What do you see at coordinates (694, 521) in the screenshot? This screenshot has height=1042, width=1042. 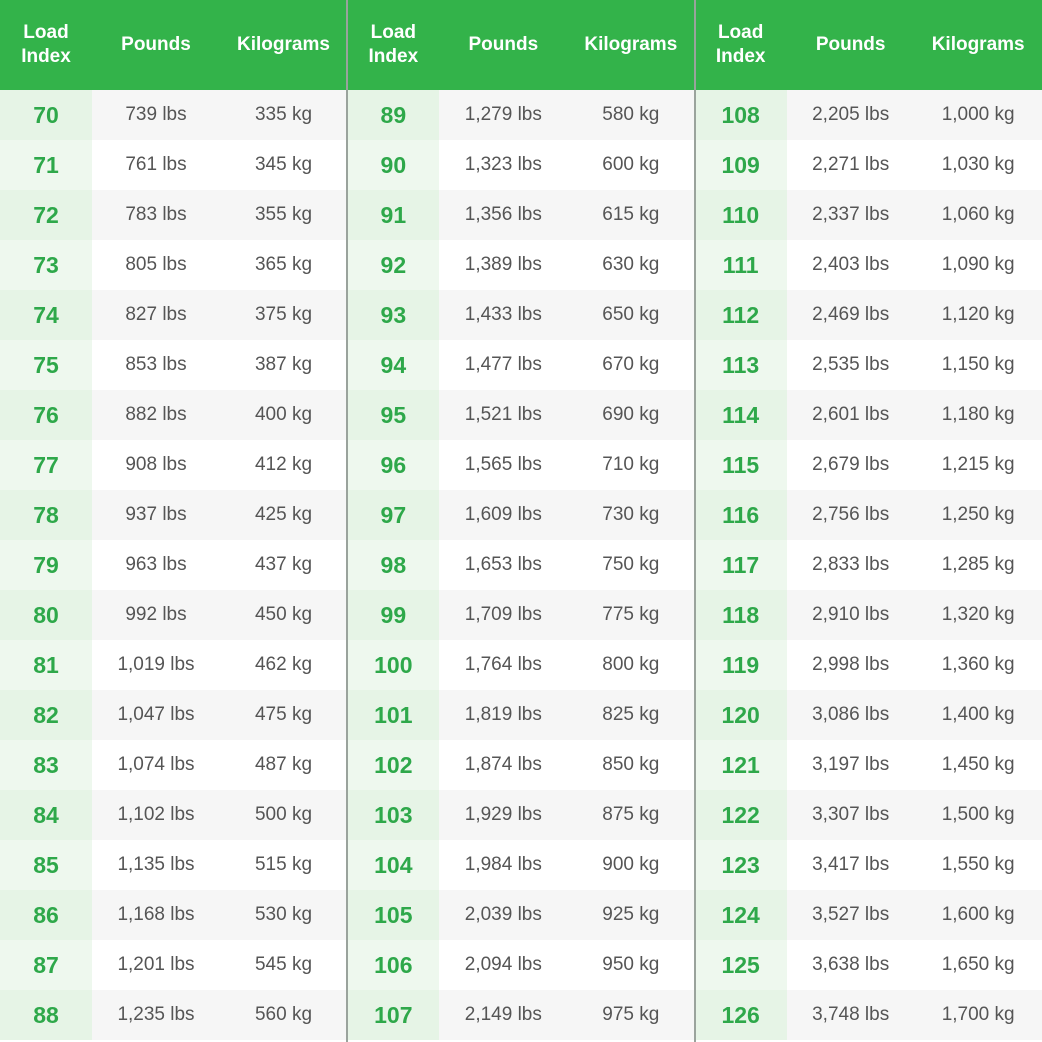 I see `panel-separator` at bounding box center [694, 521].